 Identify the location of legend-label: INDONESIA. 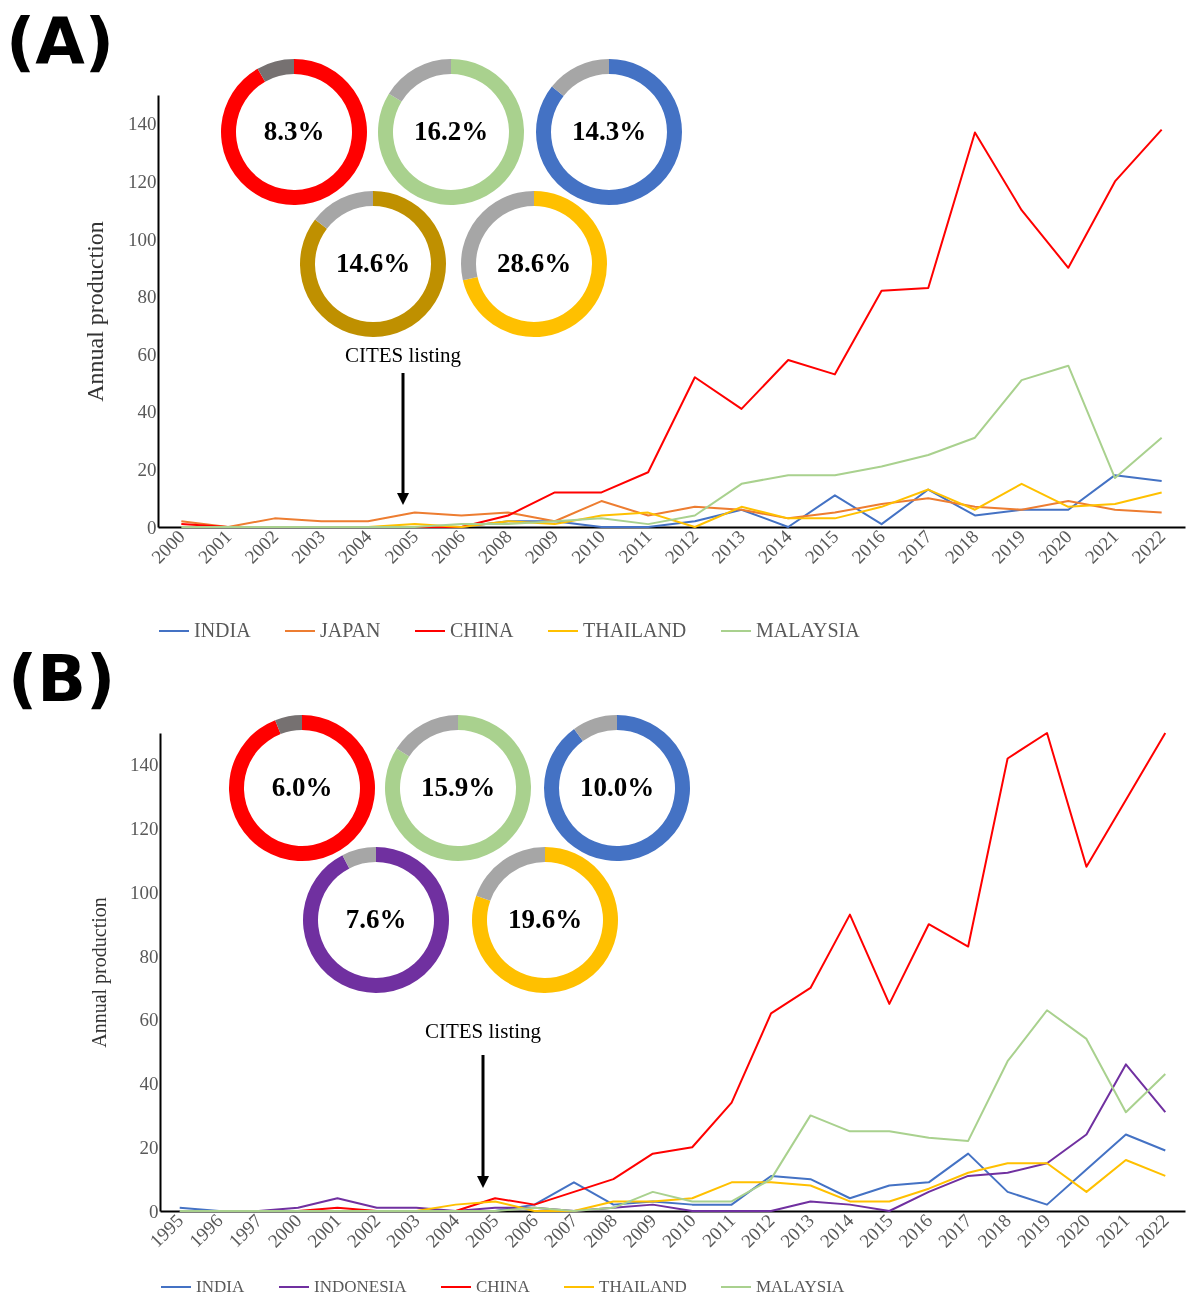
(361, 1286).